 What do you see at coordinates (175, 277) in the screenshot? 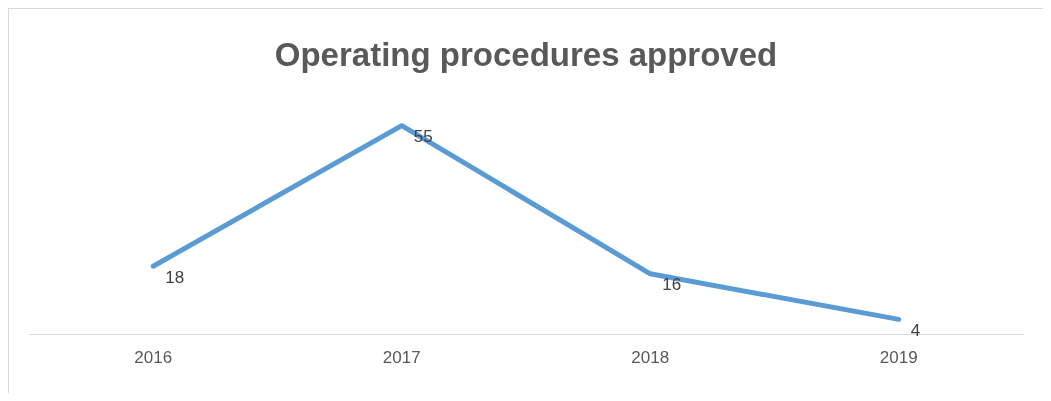
I see `data-label: 18` at bounding box center [175, 277].